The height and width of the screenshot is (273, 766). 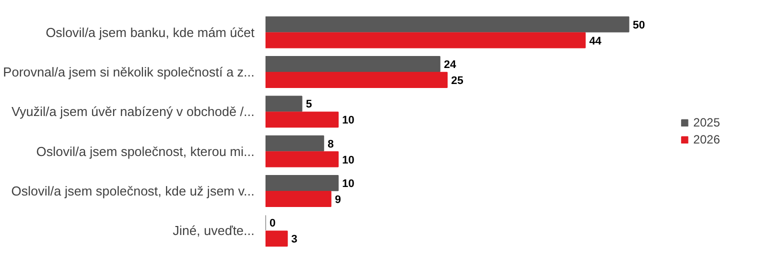 I want to click on data-label: 24, so click(x=450, y=65).